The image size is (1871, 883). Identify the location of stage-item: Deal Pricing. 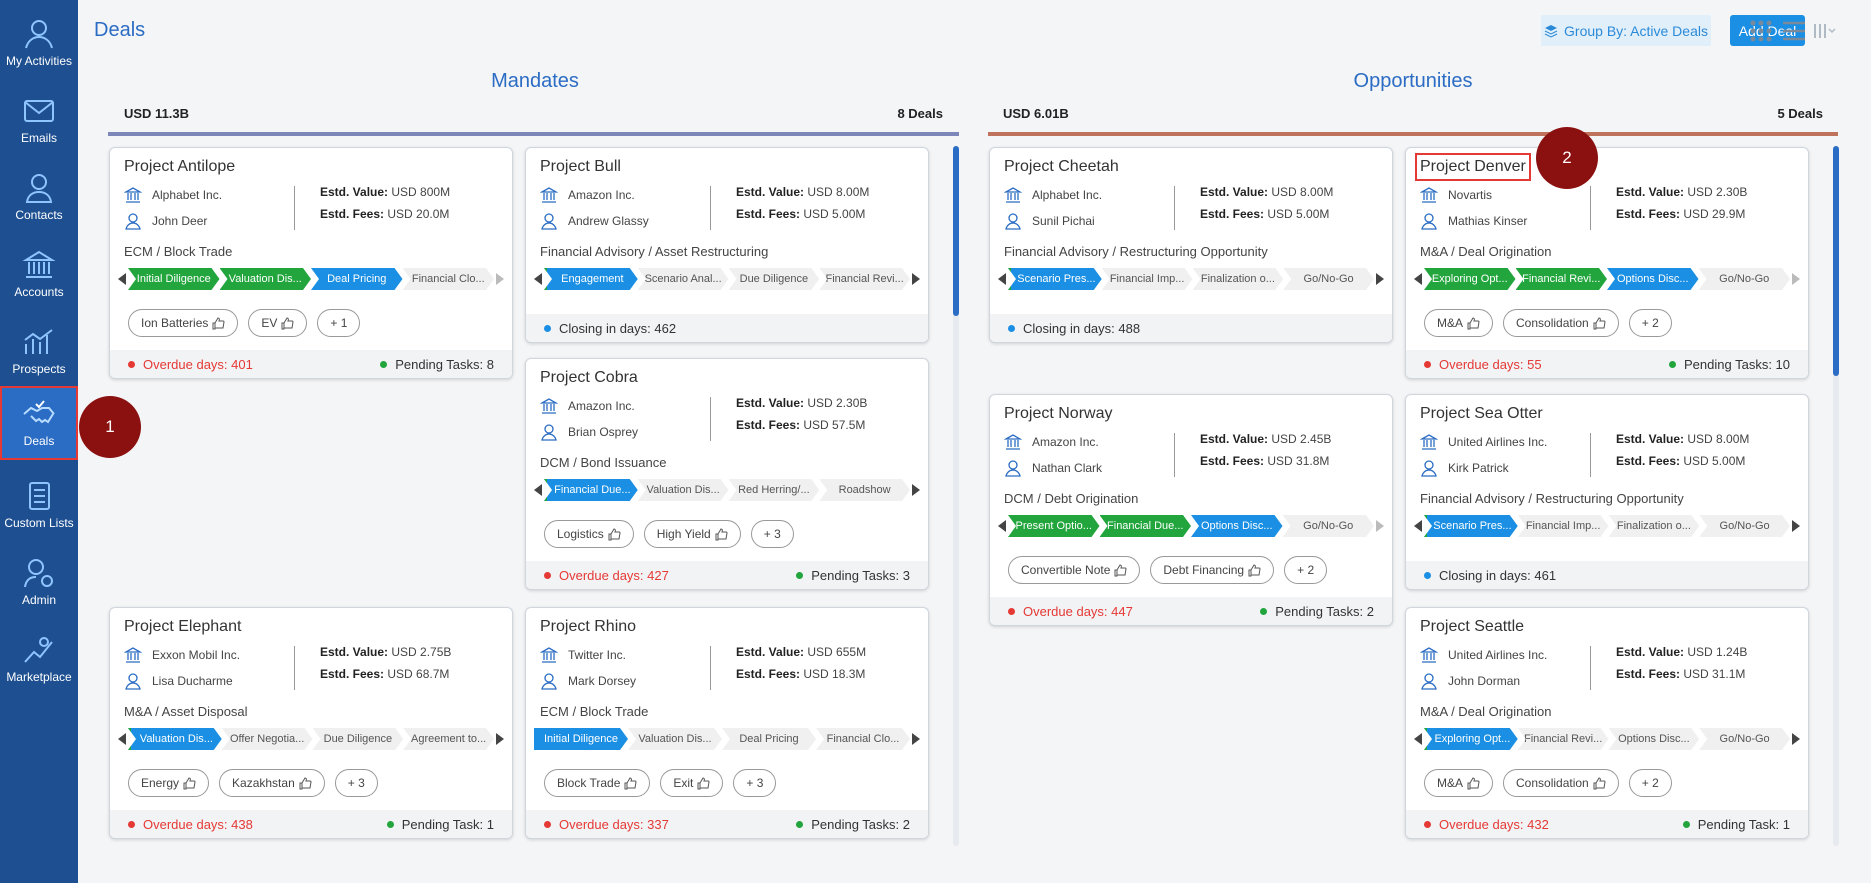
(357, 279).